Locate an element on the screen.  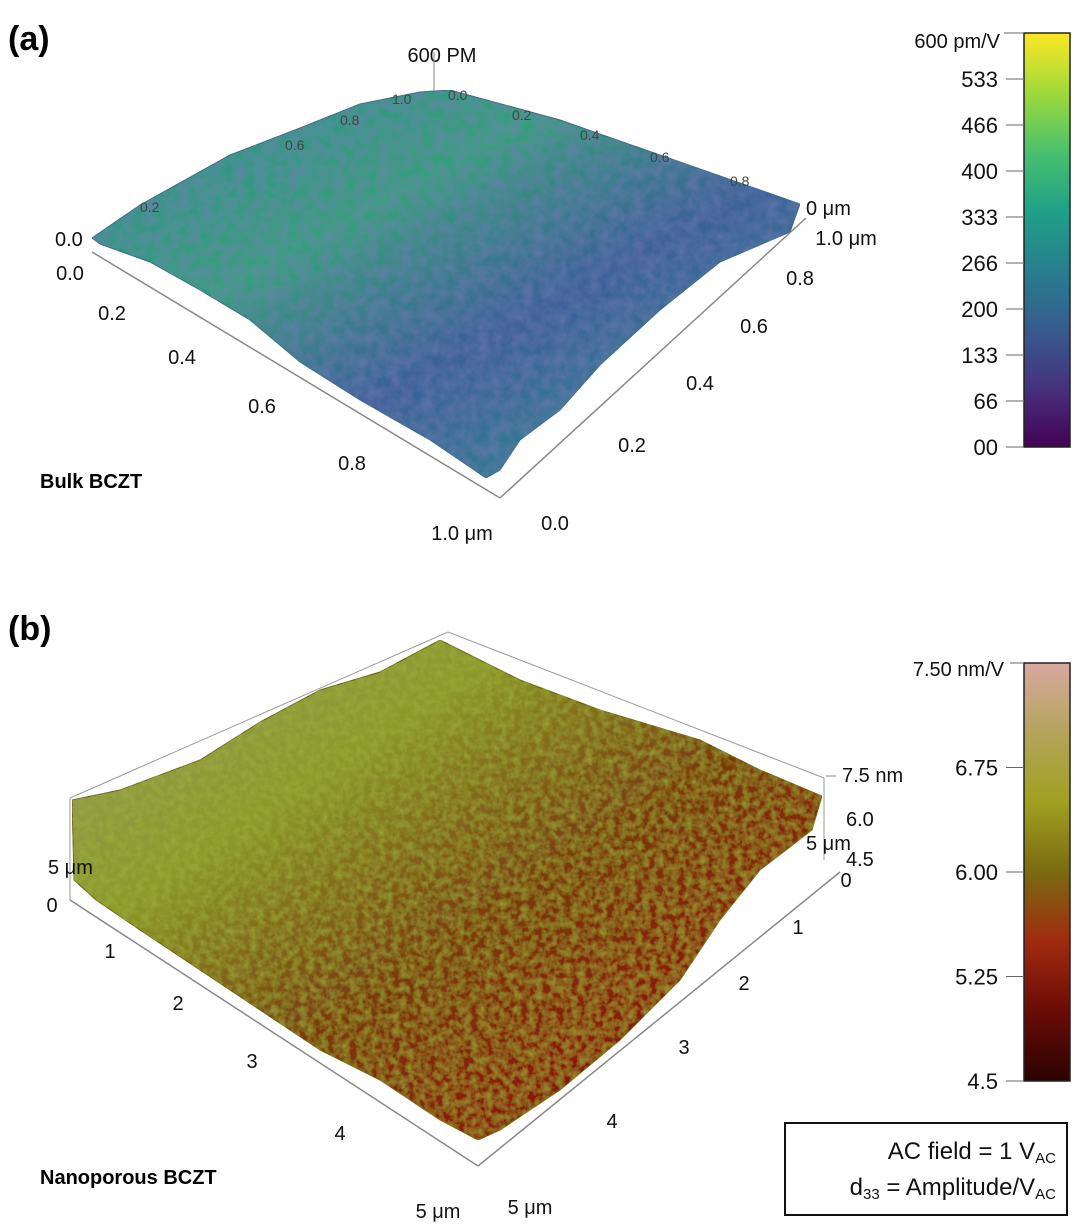
panel-b-left-axis is located at coordinates (274, 1033).